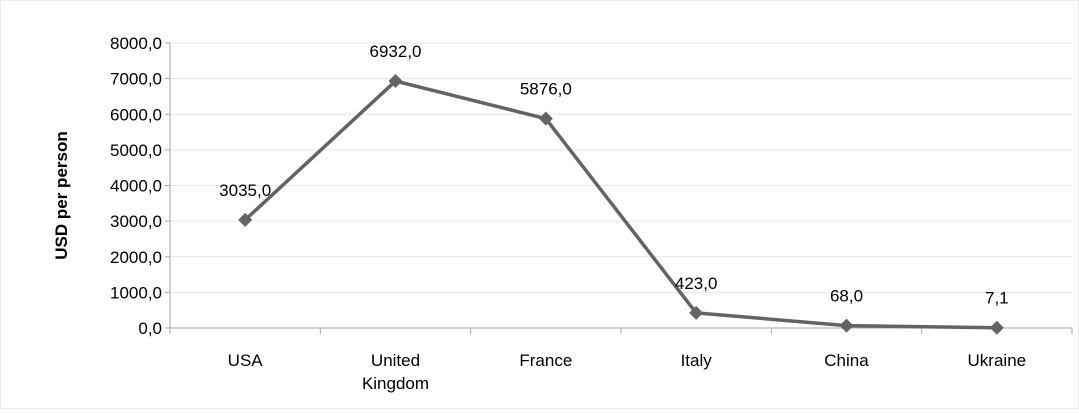  What do you see at coordinates (136, 114) in the screenshot?
I see `y-tick-label: 6000,0` at bounding box center [136, 114].